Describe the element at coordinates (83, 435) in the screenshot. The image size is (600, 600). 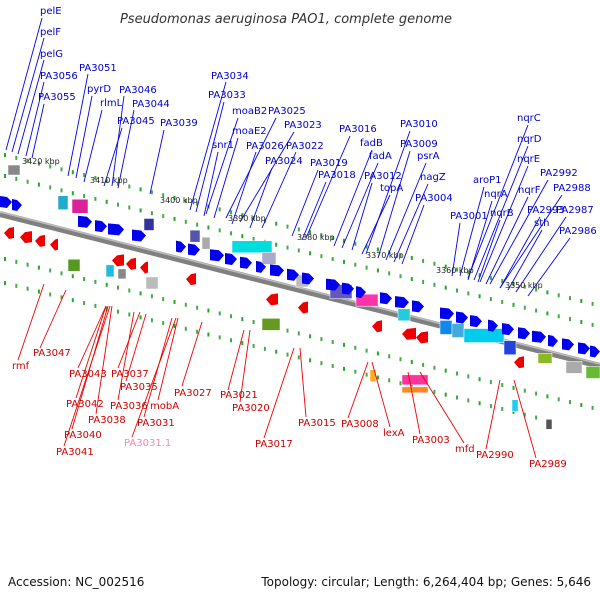
I see `gene-label: PA3040` at that location.